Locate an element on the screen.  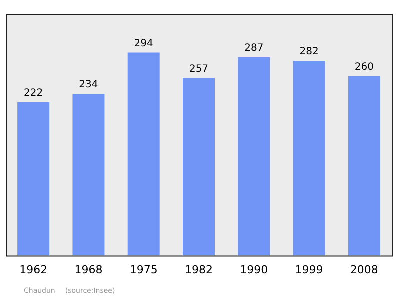
x-tick-label: 1990 is located at coordinates (254, 269).